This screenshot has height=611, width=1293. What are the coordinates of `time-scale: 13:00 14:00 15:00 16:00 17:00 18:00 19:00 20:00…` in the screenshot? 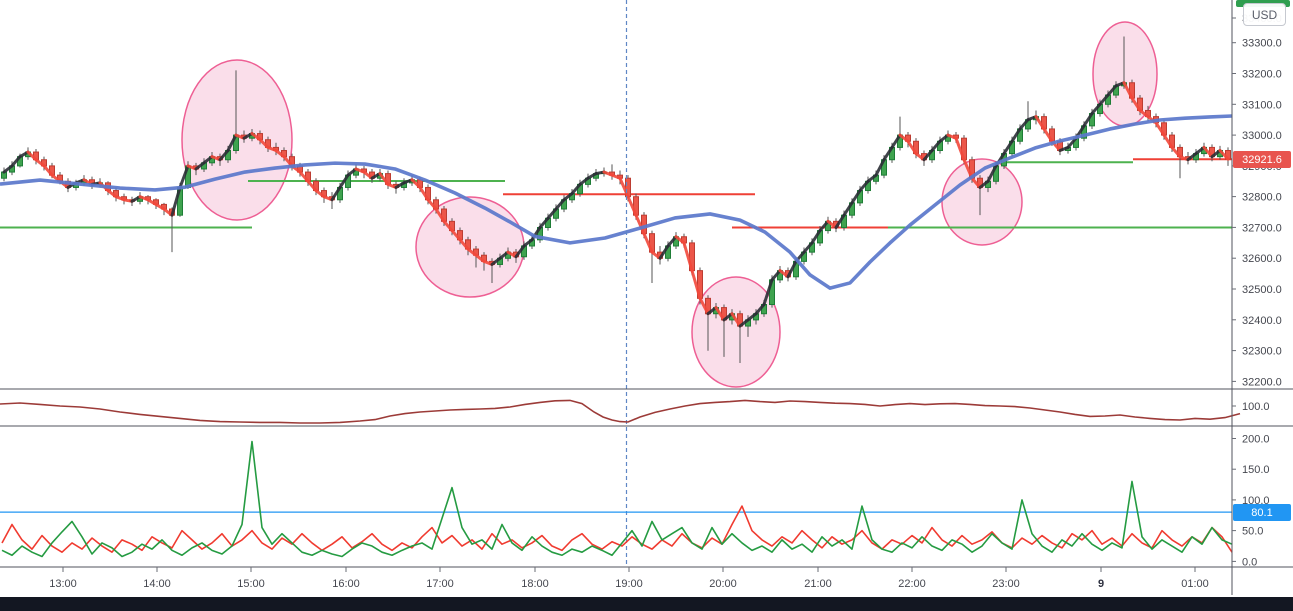 It's located at (629, 578).